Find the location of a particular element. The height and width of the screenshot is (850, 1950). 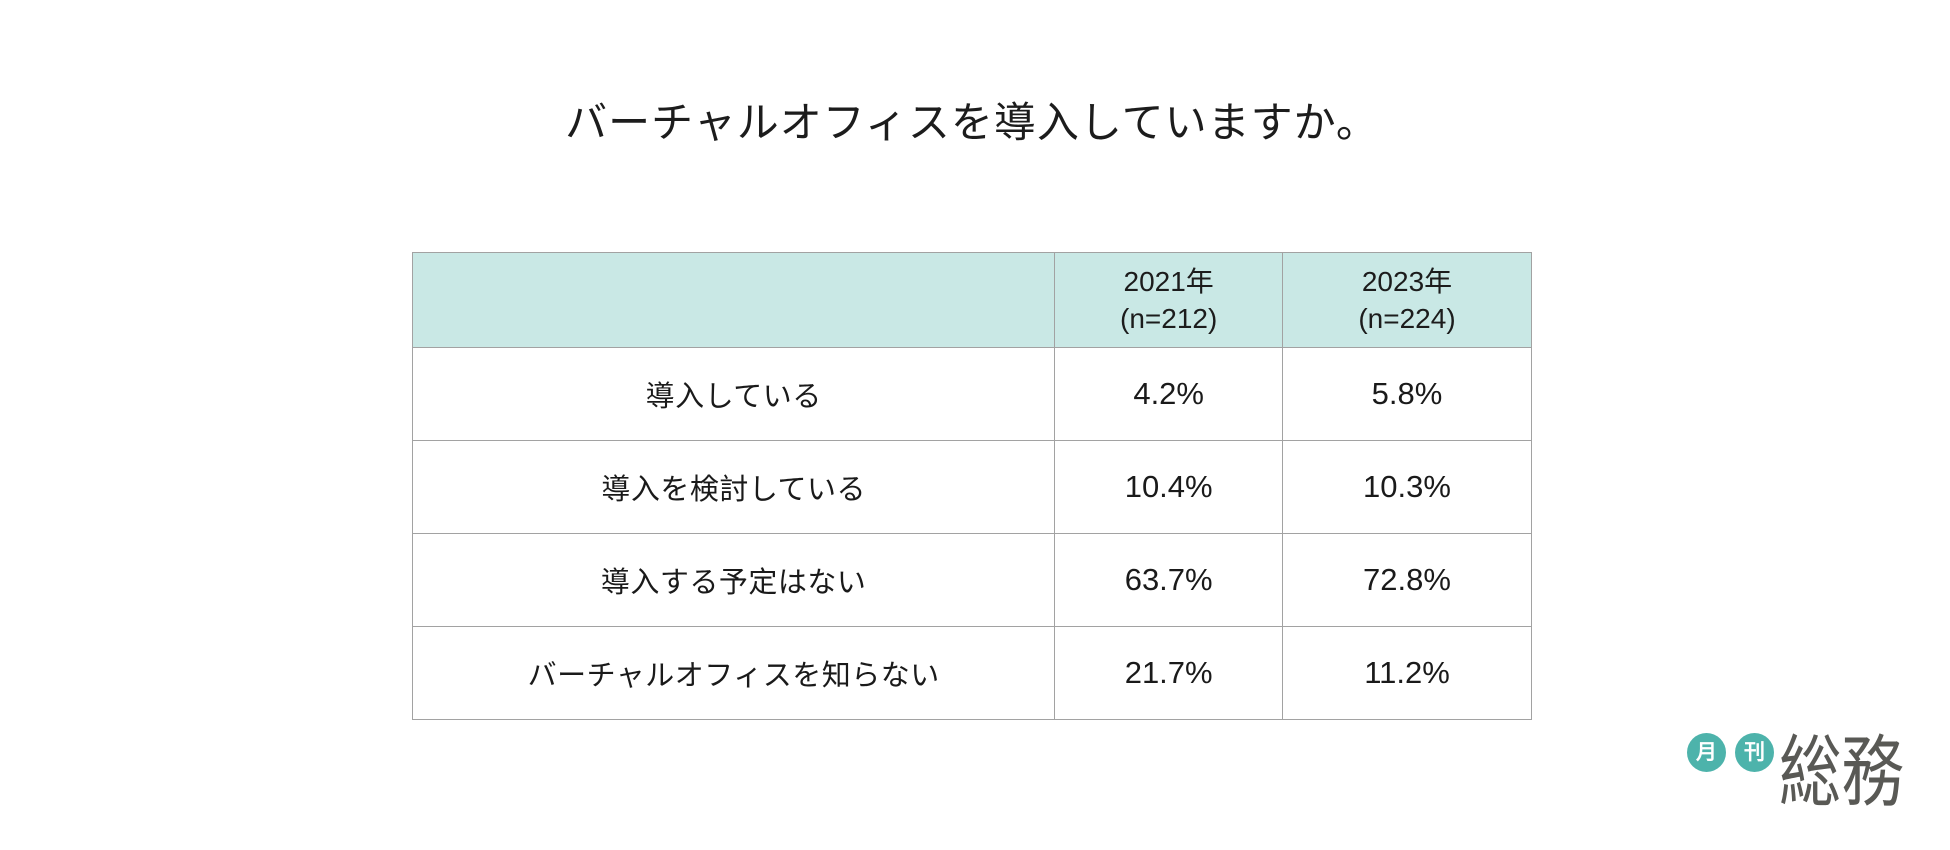

row-label: 導入している is located at coordinates (733, 394).